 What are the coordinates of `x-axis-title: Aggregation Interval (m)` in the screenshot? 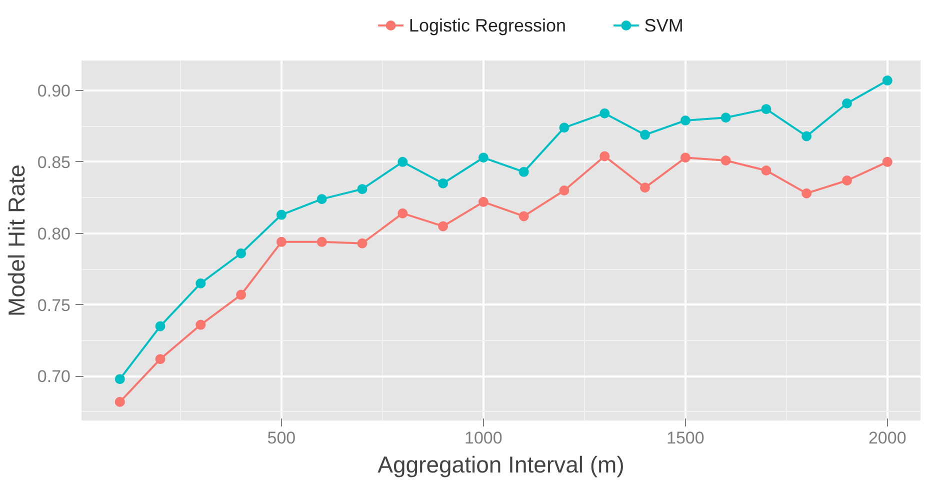 It's located at (501, 465).